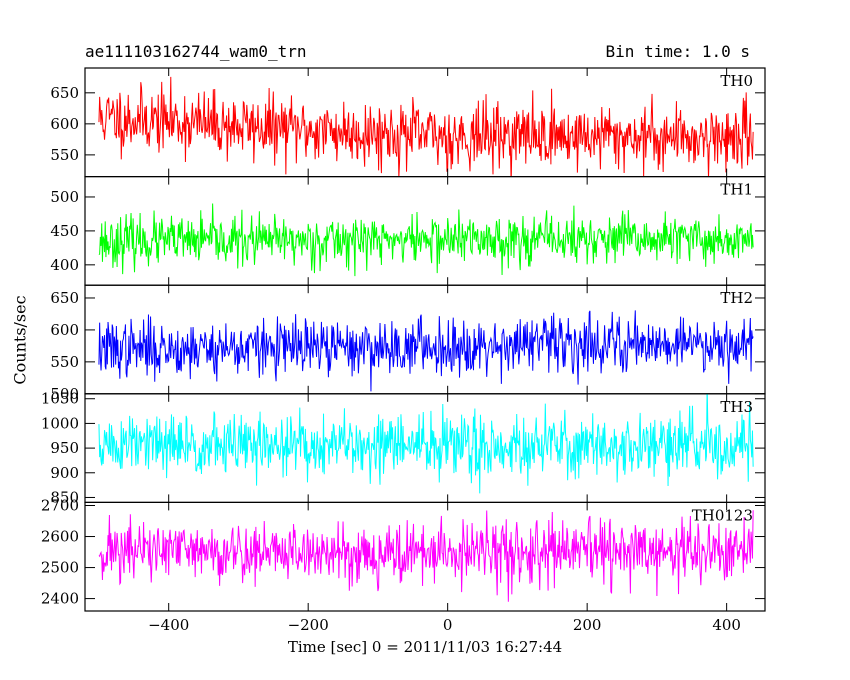 This screenshot has width=850, height=680. I want to click on y-tick-label: 1000, so click(60, 423).